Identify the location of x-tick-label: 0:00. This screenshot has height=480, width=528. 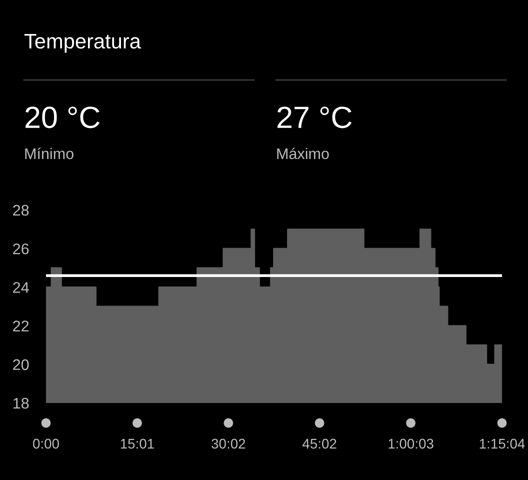
(46, 443).